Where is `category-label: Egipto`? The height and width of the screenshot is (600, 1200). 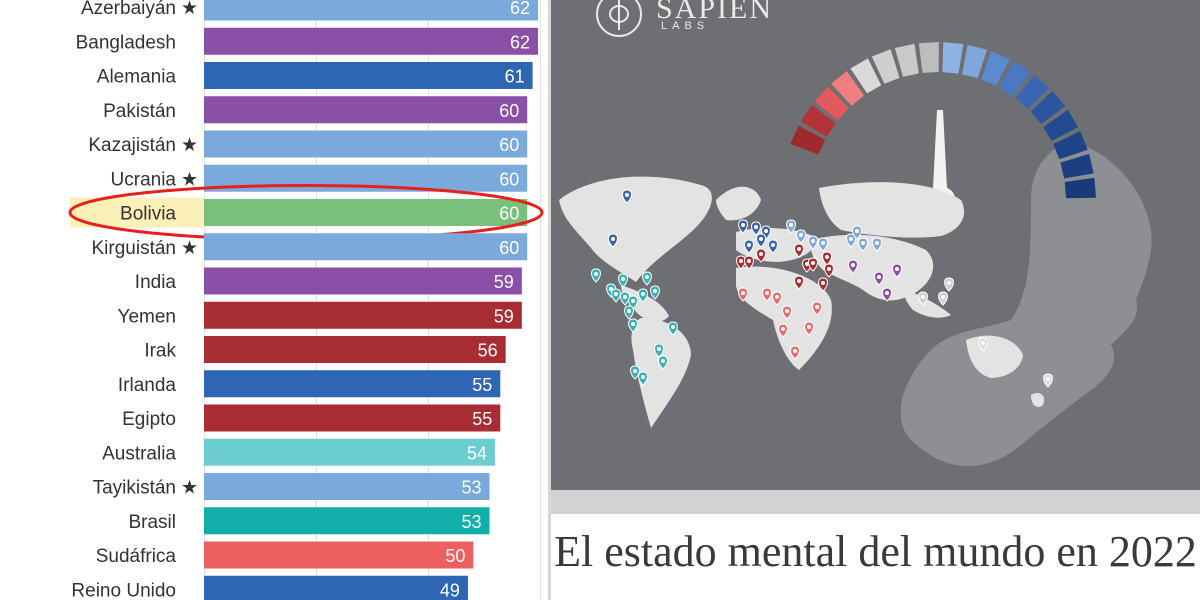
category-label: Egipto is located at coordinates (149, 419).